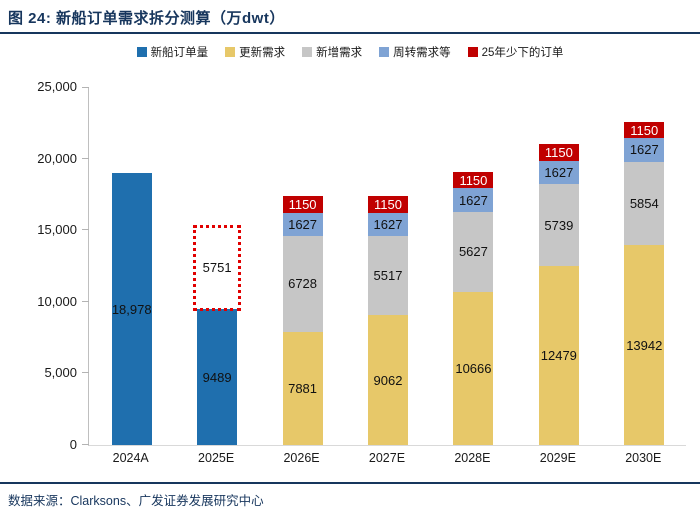 This screenshot has width=700, height=515. I want to click on legend-swatch-replacement-demand, so click(230, 52).